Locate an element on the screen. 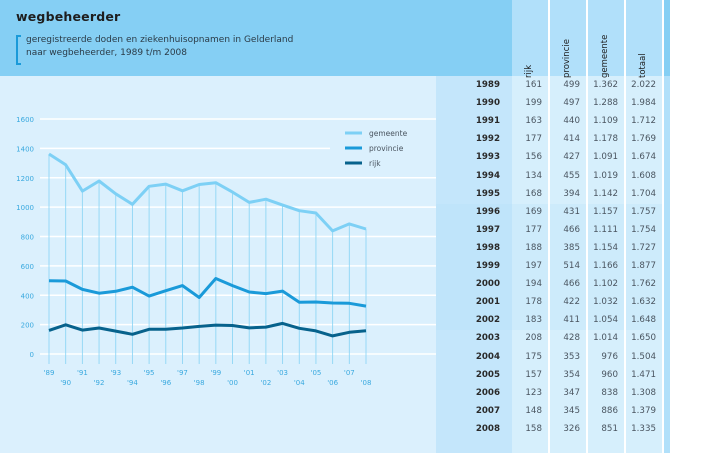 The image size is (708, 458). table-cell: 1.877 is located at coordinates (643, 266).